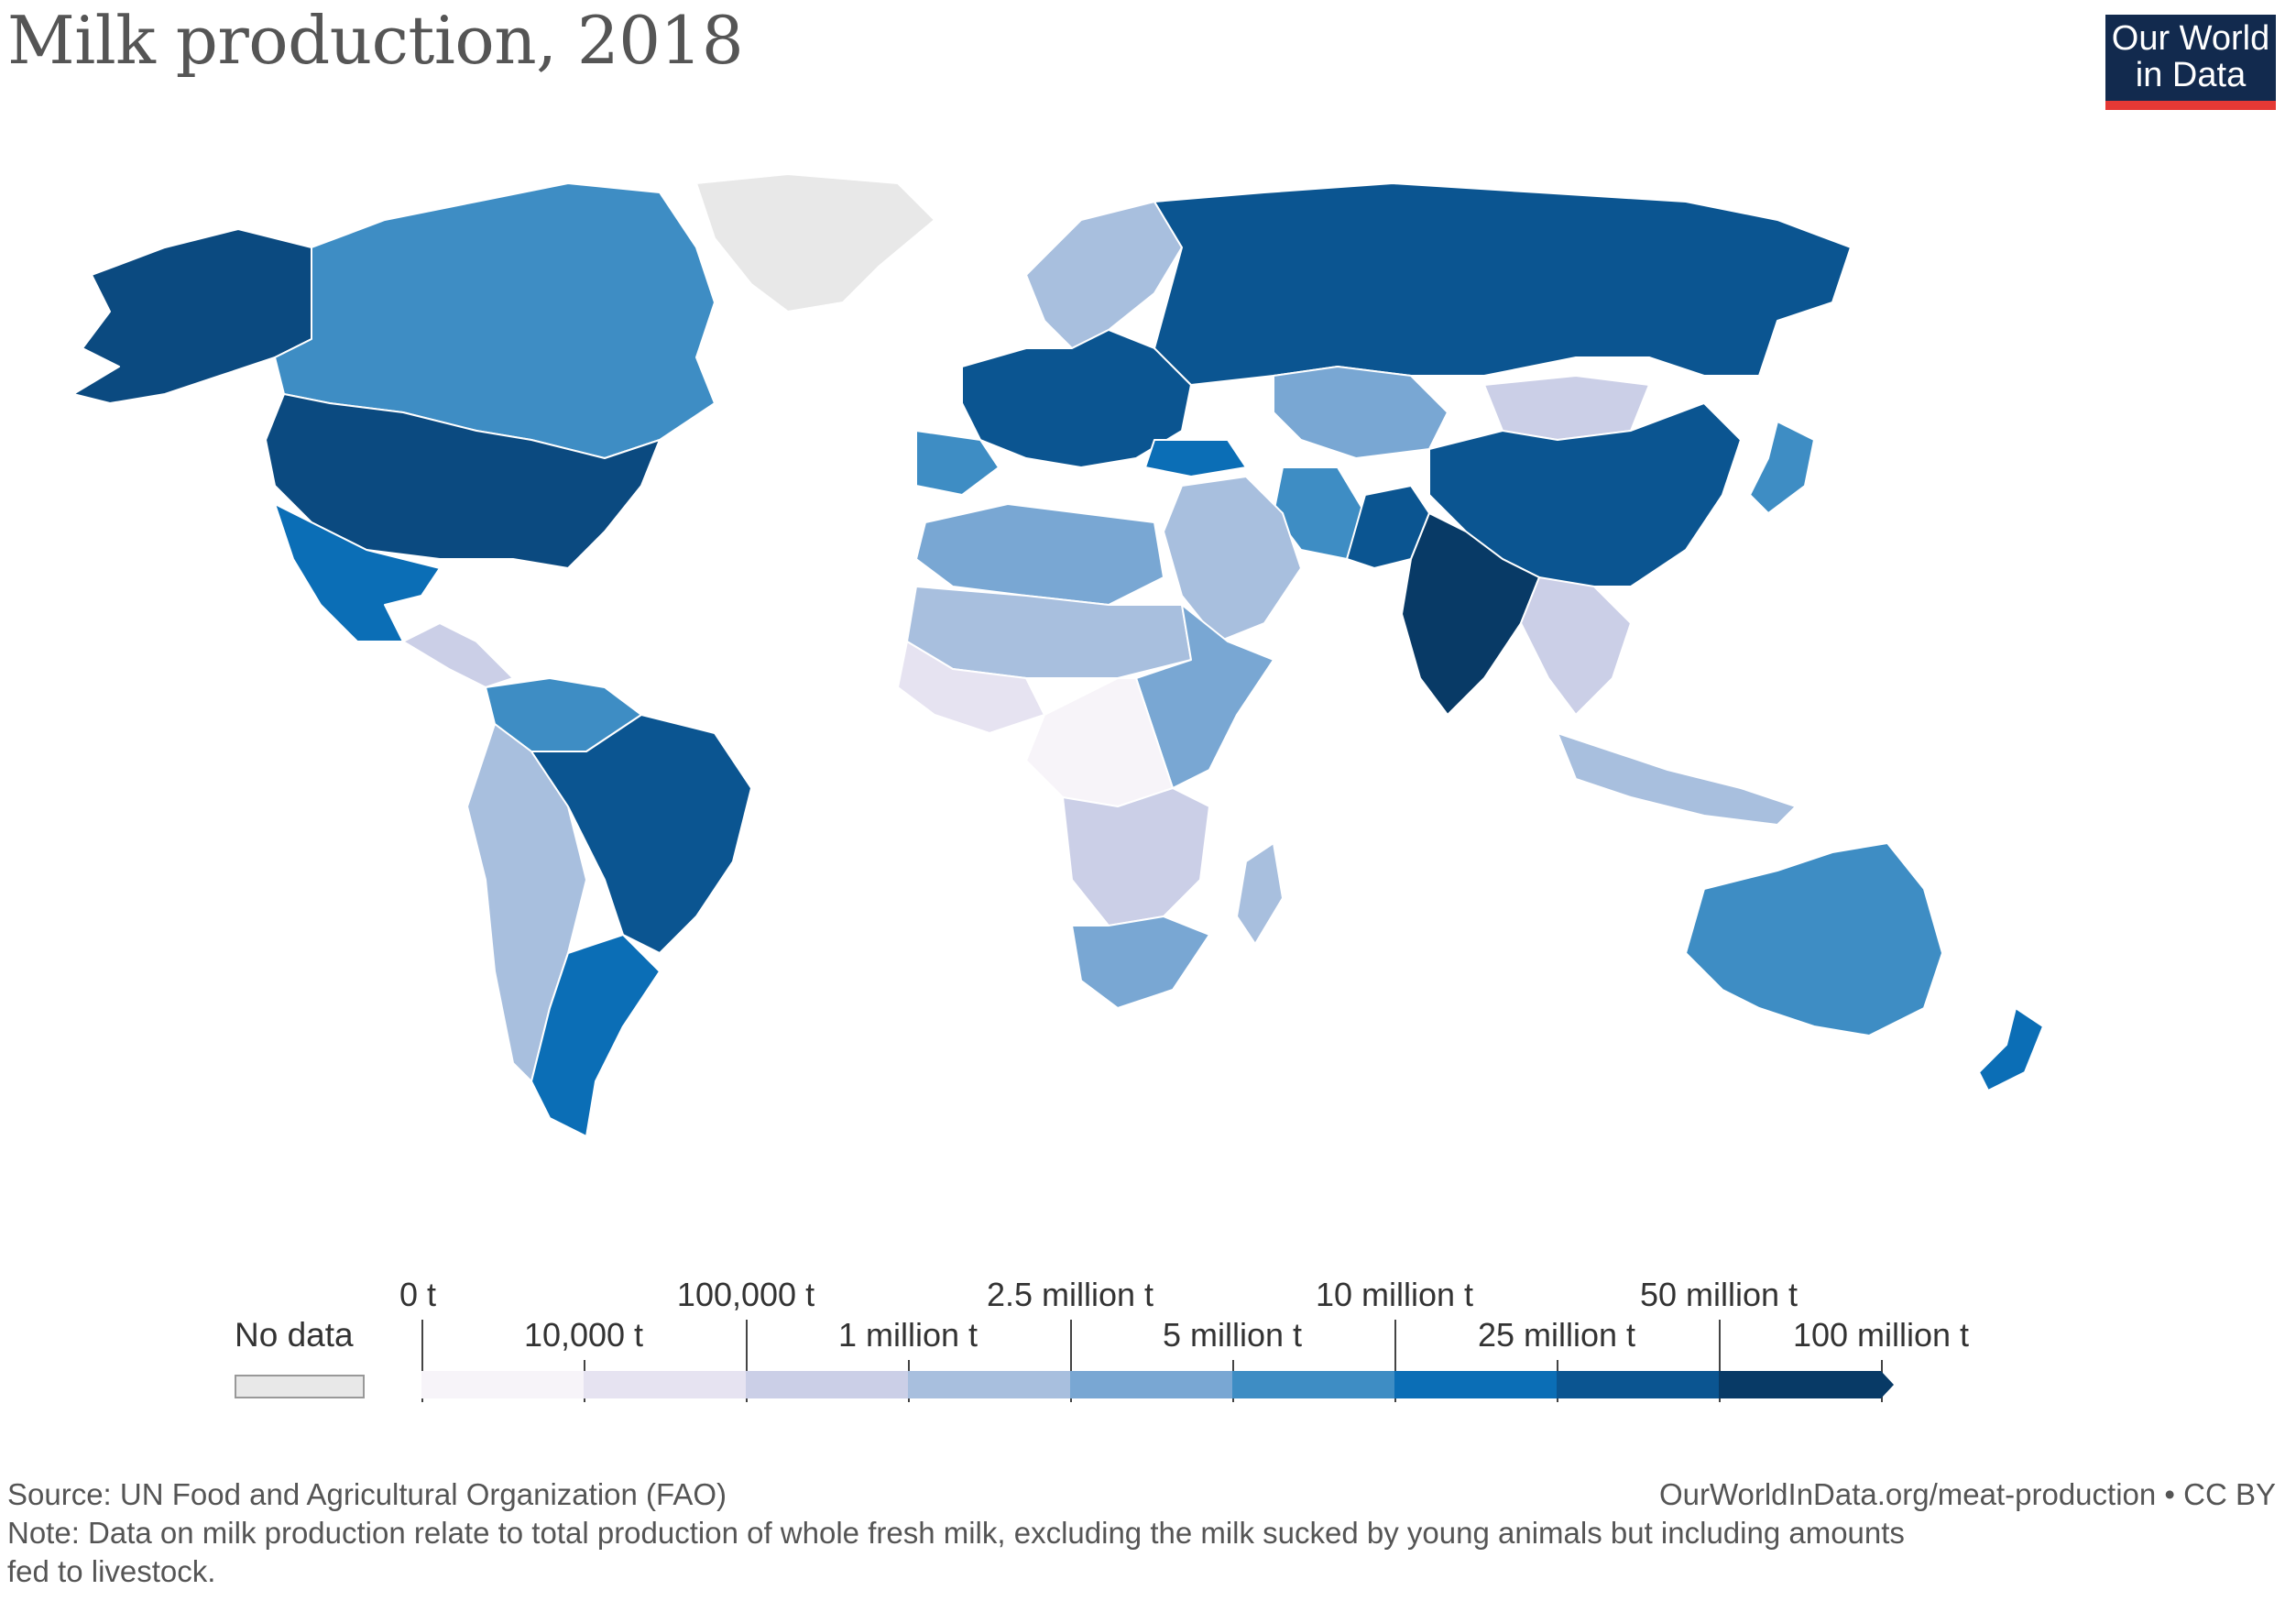  I want to click on legend-arrow, so click(1887, 1384).